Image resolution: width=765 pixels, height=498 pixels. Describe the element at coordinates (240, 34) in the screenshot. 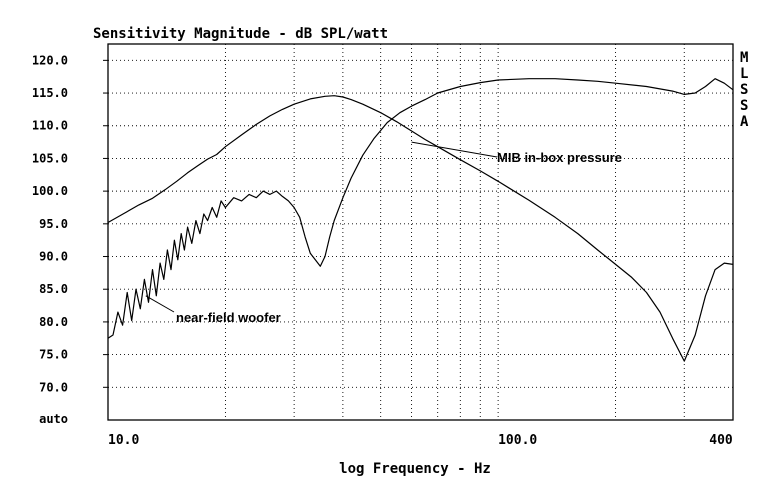

I see `chart-title: Sensitivity Magnitude - dB SPL/watt` at that location.